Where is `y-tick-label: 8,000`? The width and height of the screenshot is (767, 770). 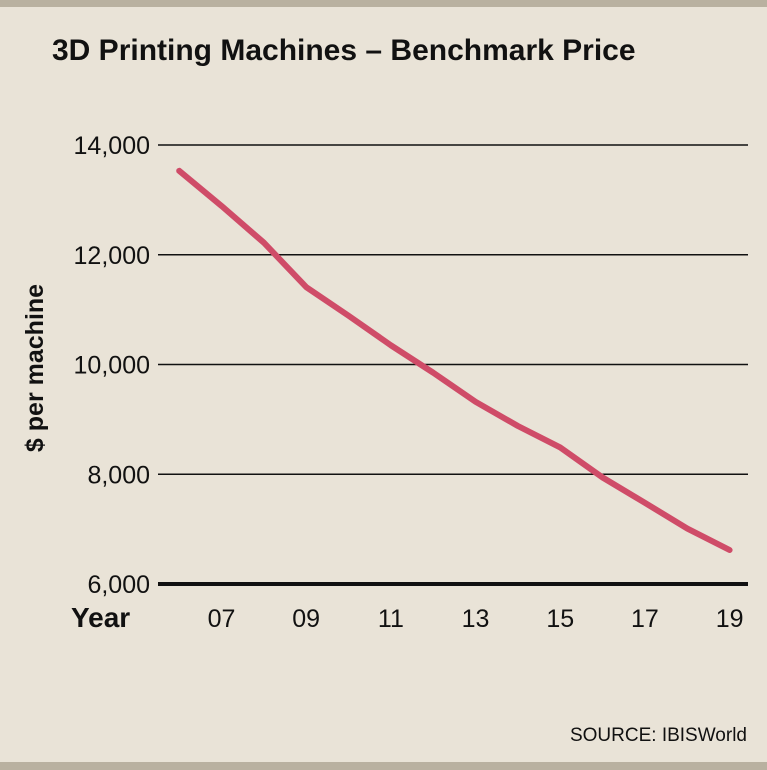
y-tick-label: 8,000 is located at coordinates (118, 475).